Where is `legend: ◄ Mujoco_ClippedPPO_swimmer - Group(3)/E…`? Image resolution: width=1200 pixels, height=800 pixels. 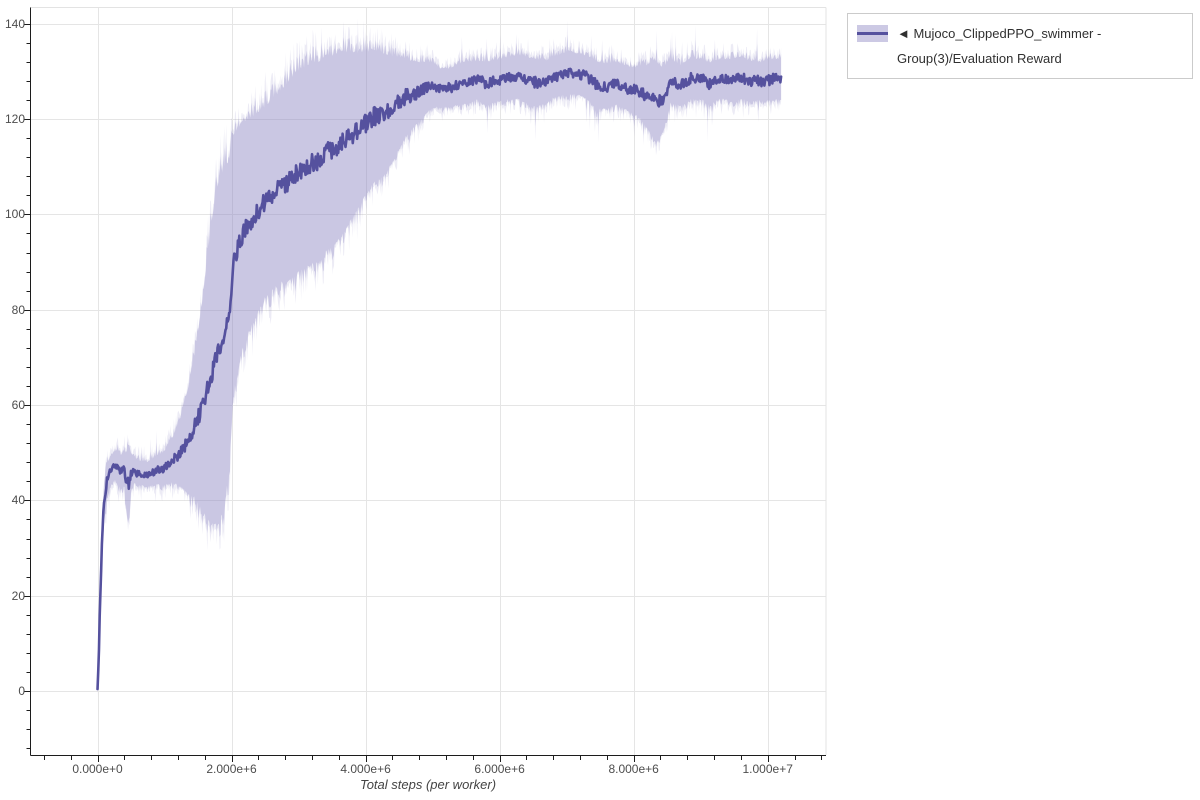
legend: ◄ Mujoco_ClippedPPO_swimmer - Group(3)/E… is located at coordinates (1020, 46).